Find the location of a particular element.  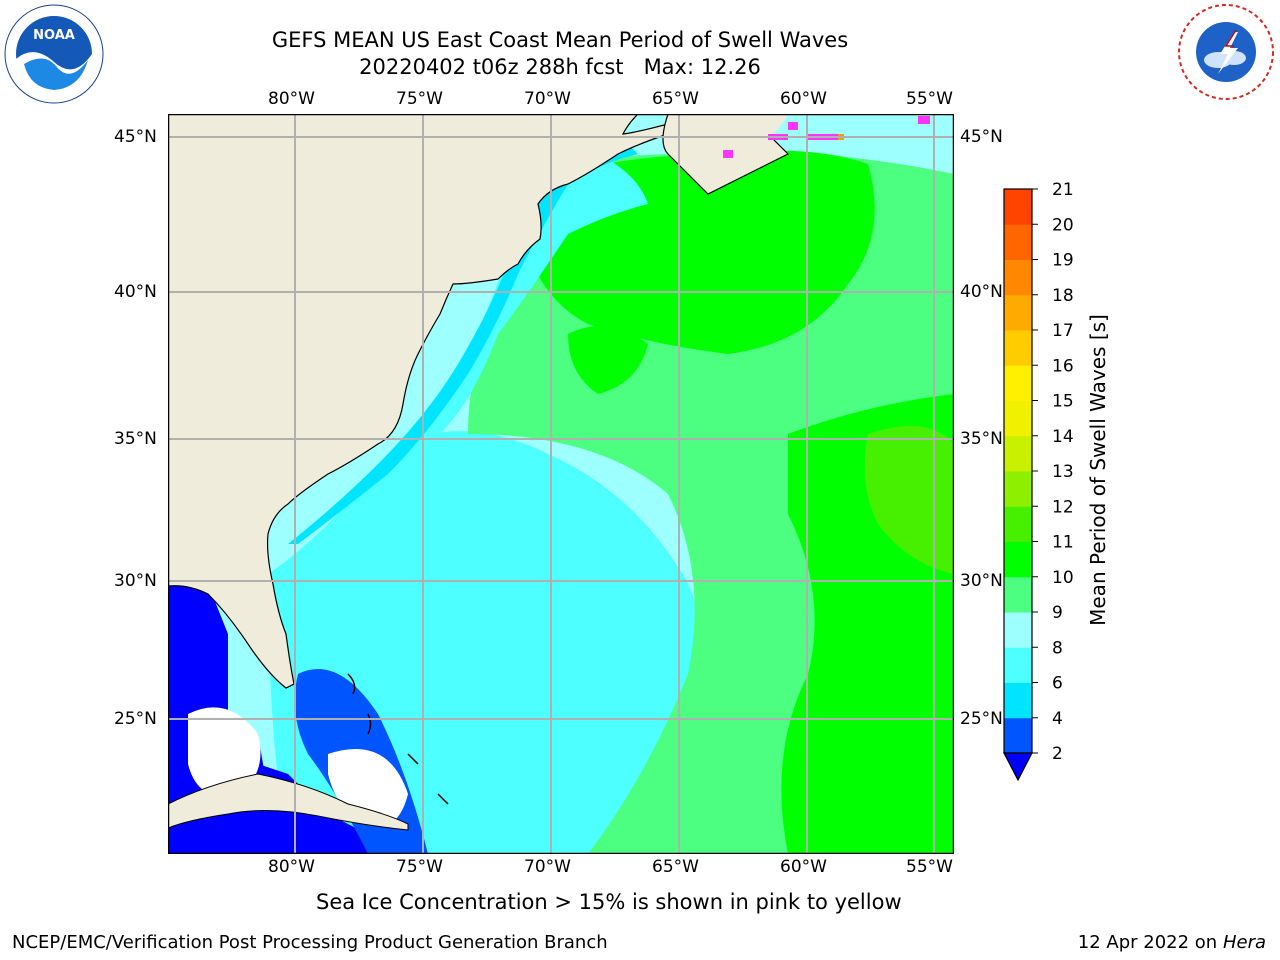

nws-logo is located at coordinates (1226, 52).